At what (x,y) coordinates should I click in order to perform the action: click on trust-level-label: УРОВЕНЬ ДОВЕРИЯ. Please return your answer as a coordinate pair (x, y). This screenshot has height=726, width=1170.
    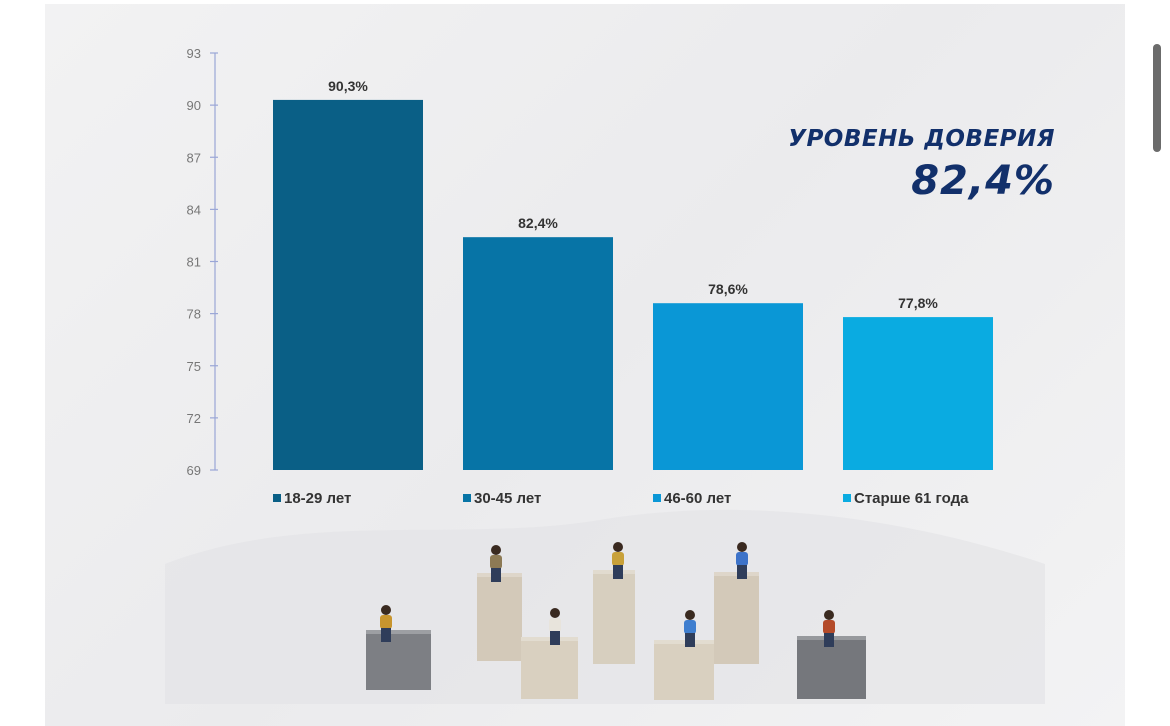
    Looking at the image, I should click on (921, 139).